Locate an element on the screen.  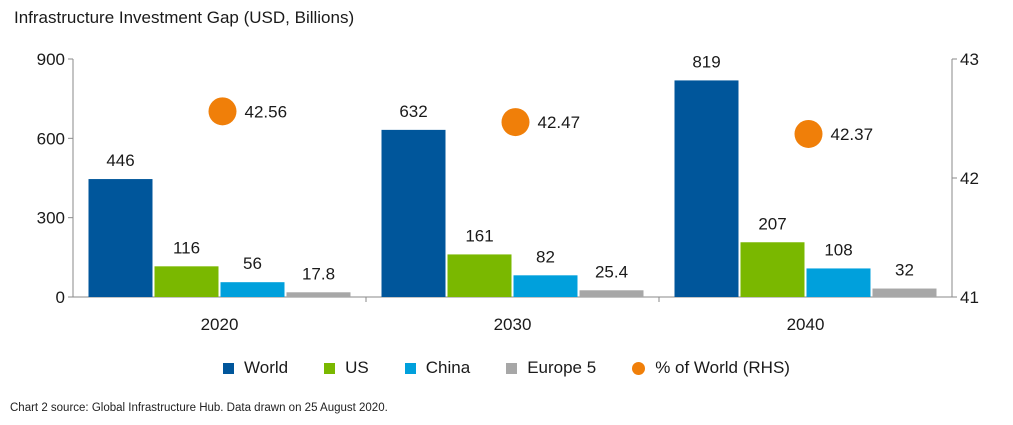
pct-label: 42.56 is located at coordinates (266, 111).